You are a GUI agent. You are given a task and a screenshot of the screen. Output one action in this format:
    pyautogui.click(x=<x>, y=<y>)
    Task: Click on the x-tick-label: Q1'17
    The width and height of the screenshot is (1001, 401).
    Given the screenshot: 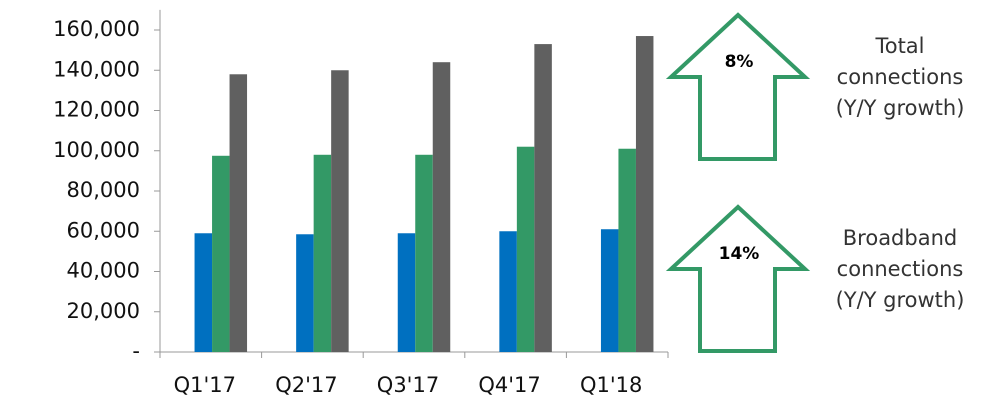 What is the action you would take?
    pyautogui.click(x=205, y=385)
    